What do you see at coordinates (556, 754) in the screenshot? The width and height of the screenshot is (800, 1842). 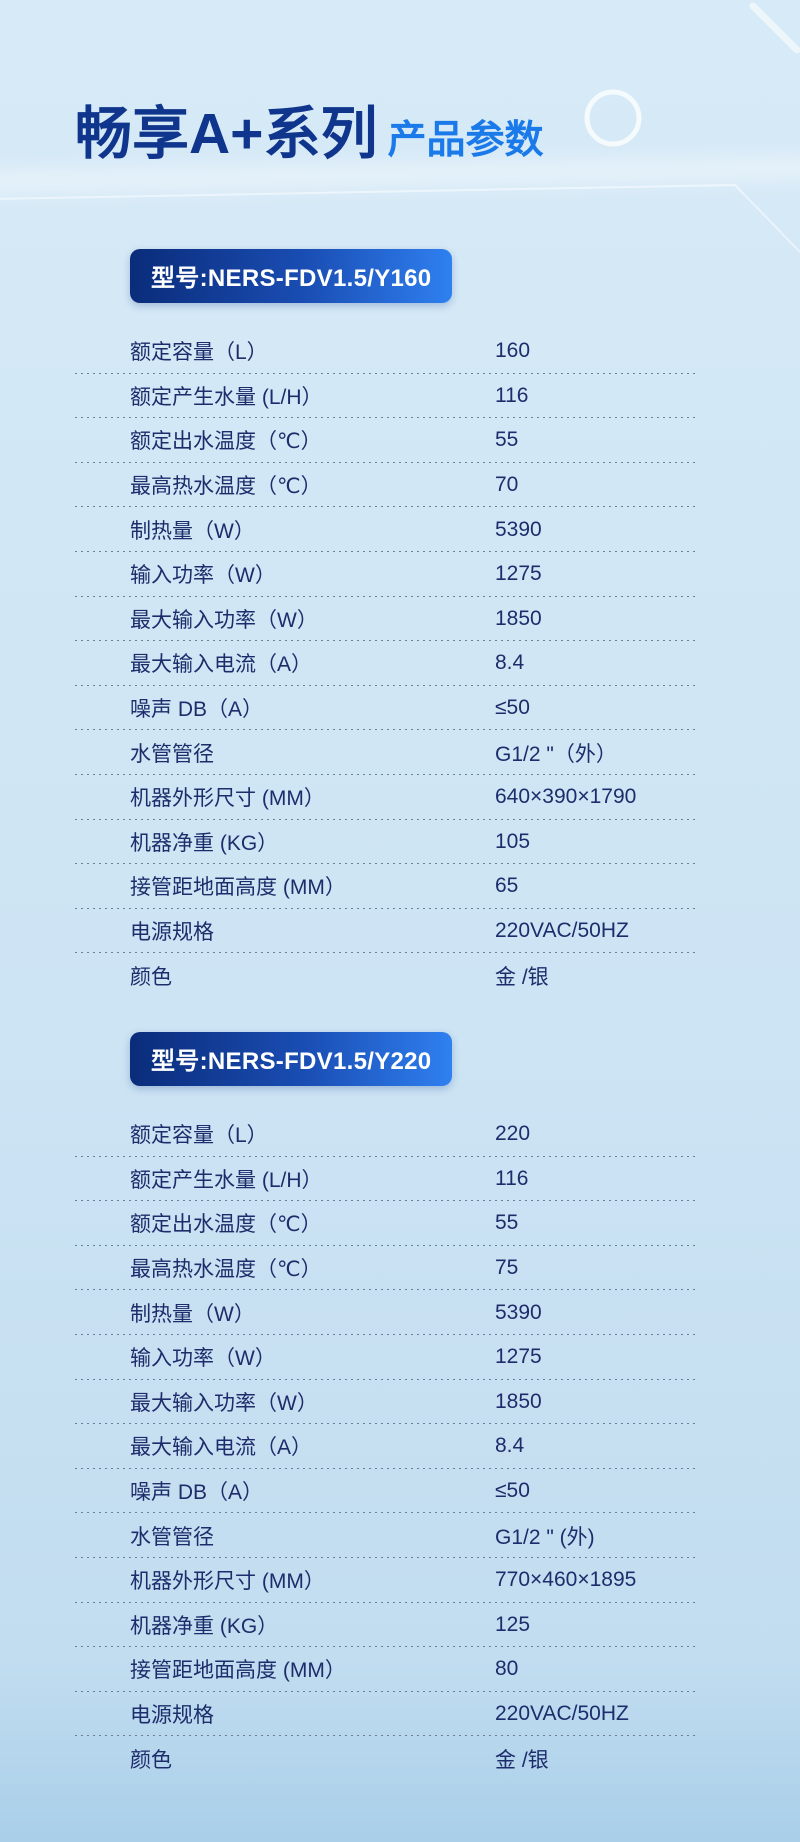 I see `spec-value: G1/2 "（外）` at bounding box center [556, 754].